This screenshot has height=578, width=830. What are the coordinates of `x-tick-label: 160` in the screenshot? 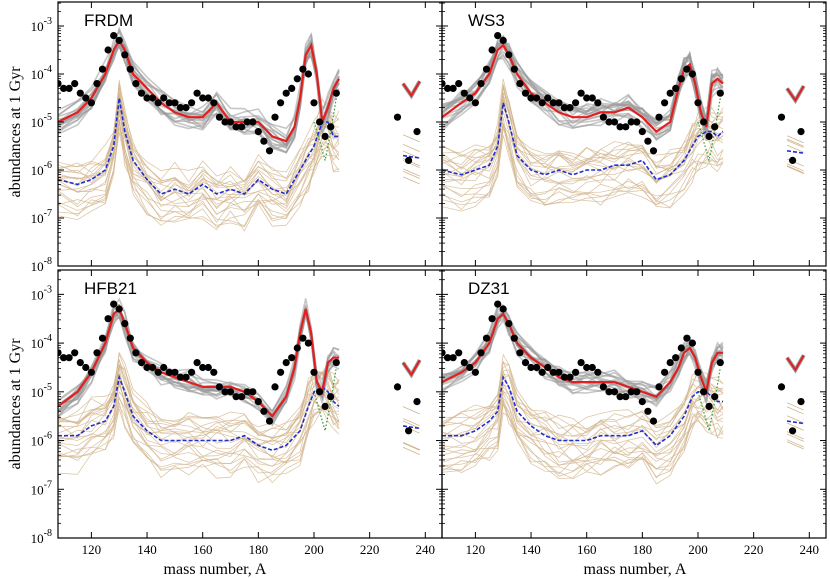 It's located at (203, 549).